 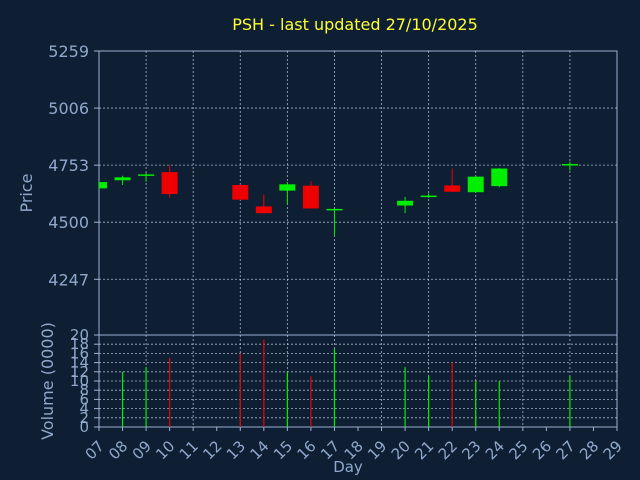 I want to click on price-axis-label: Price, so click(x=26, y=192).